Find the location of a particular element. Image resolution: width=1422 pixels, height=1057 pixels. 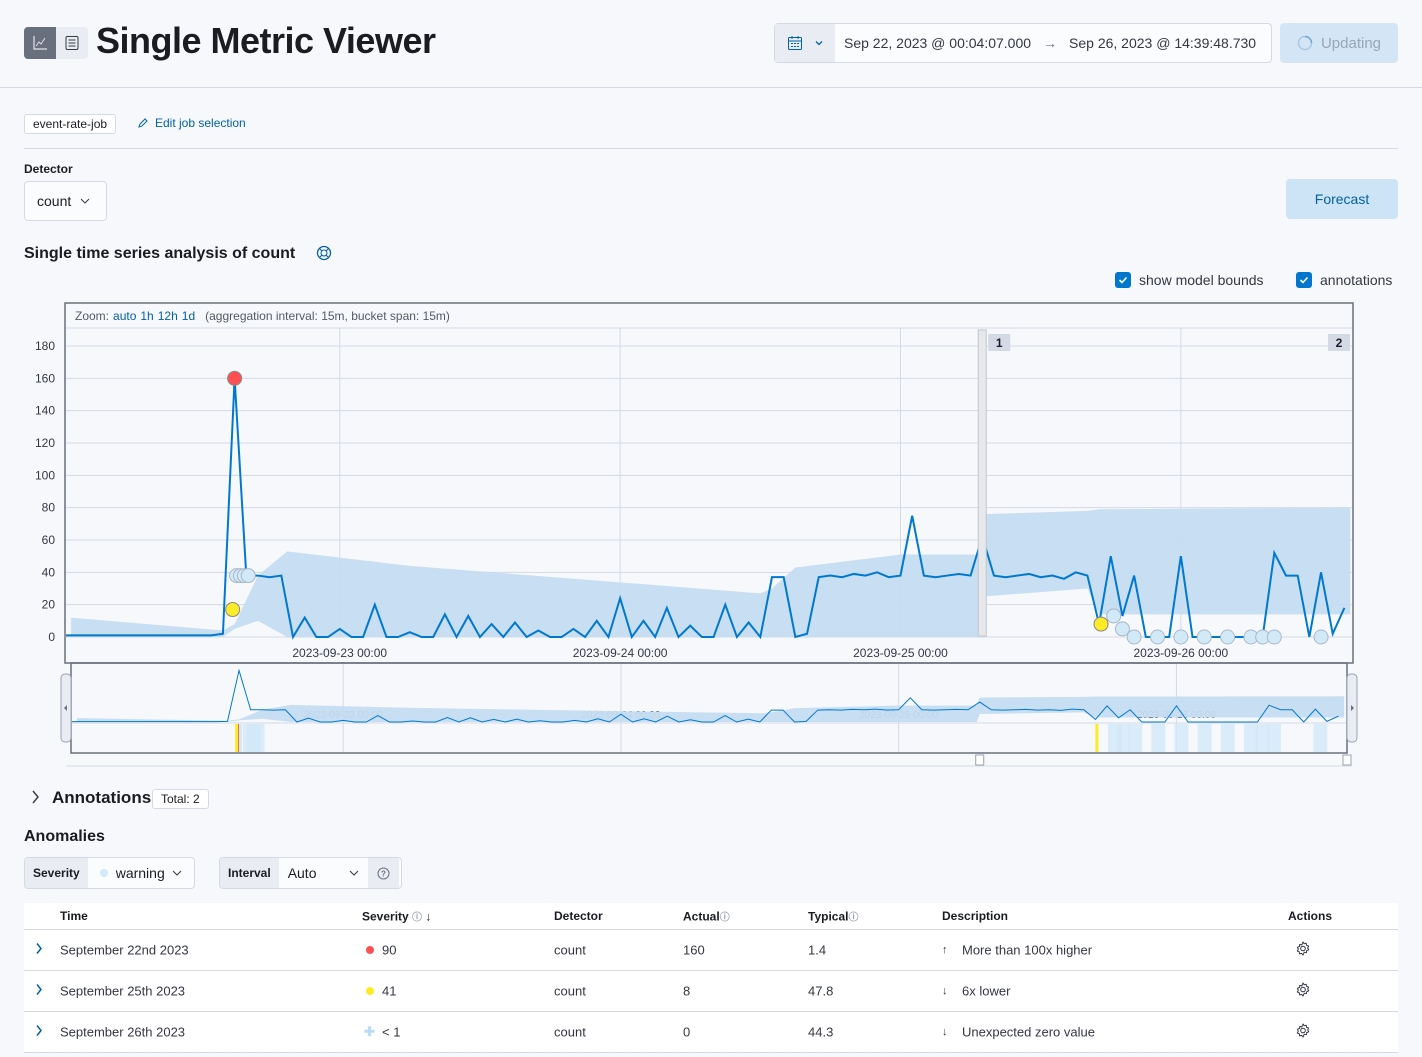

arrow-down-icon: ↓ is located at coordinates (945, 1032).